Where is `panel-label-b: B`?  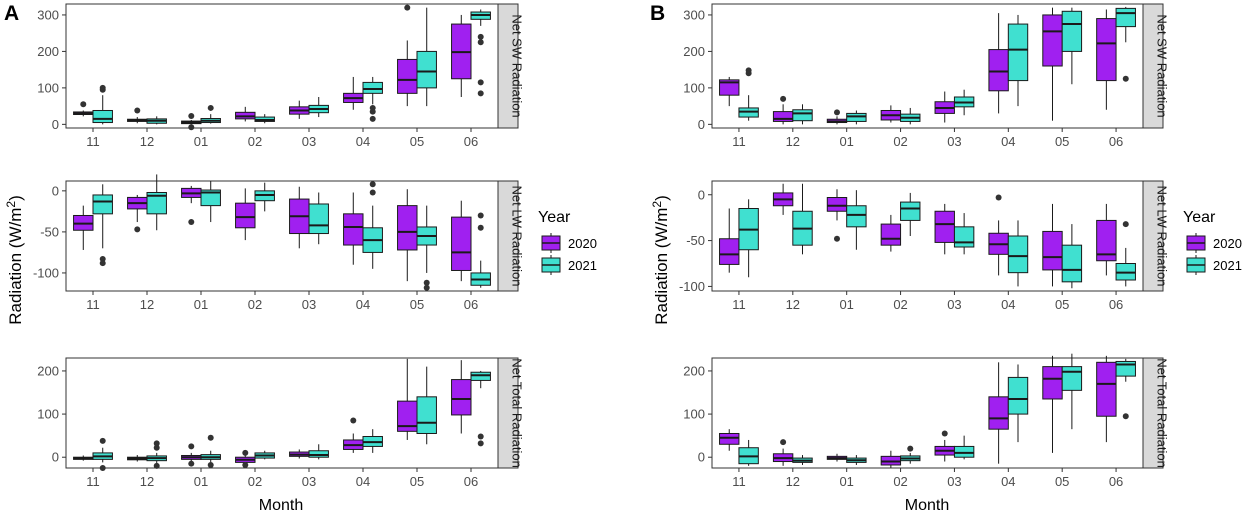 panel-label-b: B is located at coordinates (657, 13).